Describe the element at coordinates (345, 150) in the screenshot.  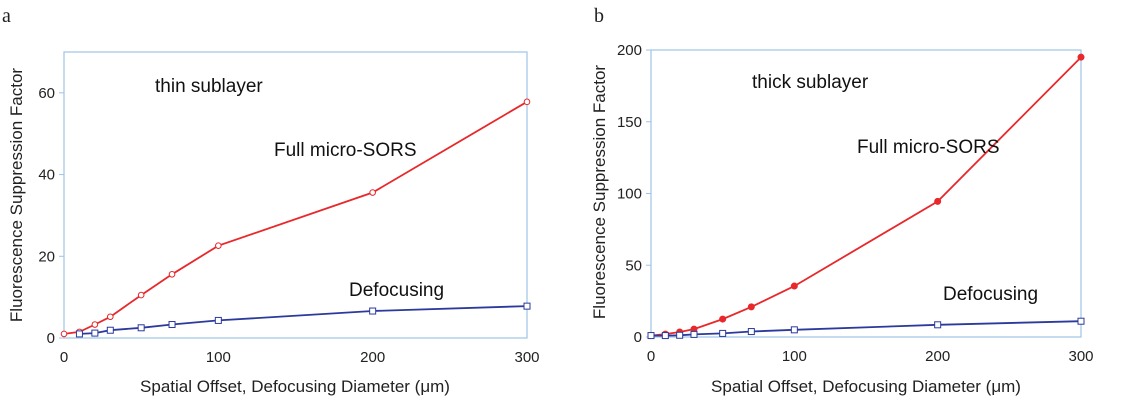
I see `panel-a-full-micro-sors-label: Full micro-SORS` at that location.